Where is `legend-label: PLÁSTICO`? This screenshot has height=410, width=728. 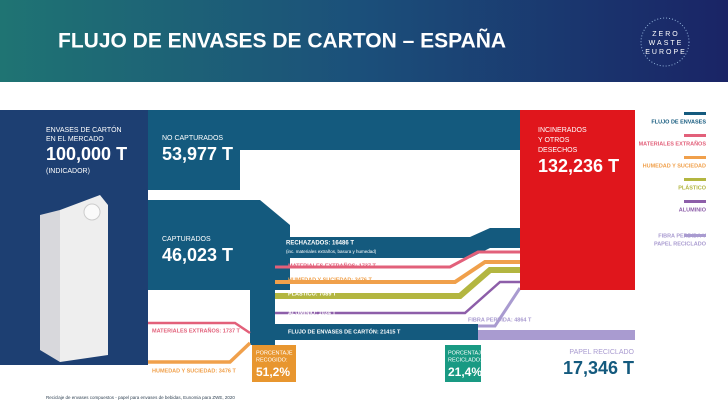
legend-label: PLÁSTICO is located at coordinates (692, 187).